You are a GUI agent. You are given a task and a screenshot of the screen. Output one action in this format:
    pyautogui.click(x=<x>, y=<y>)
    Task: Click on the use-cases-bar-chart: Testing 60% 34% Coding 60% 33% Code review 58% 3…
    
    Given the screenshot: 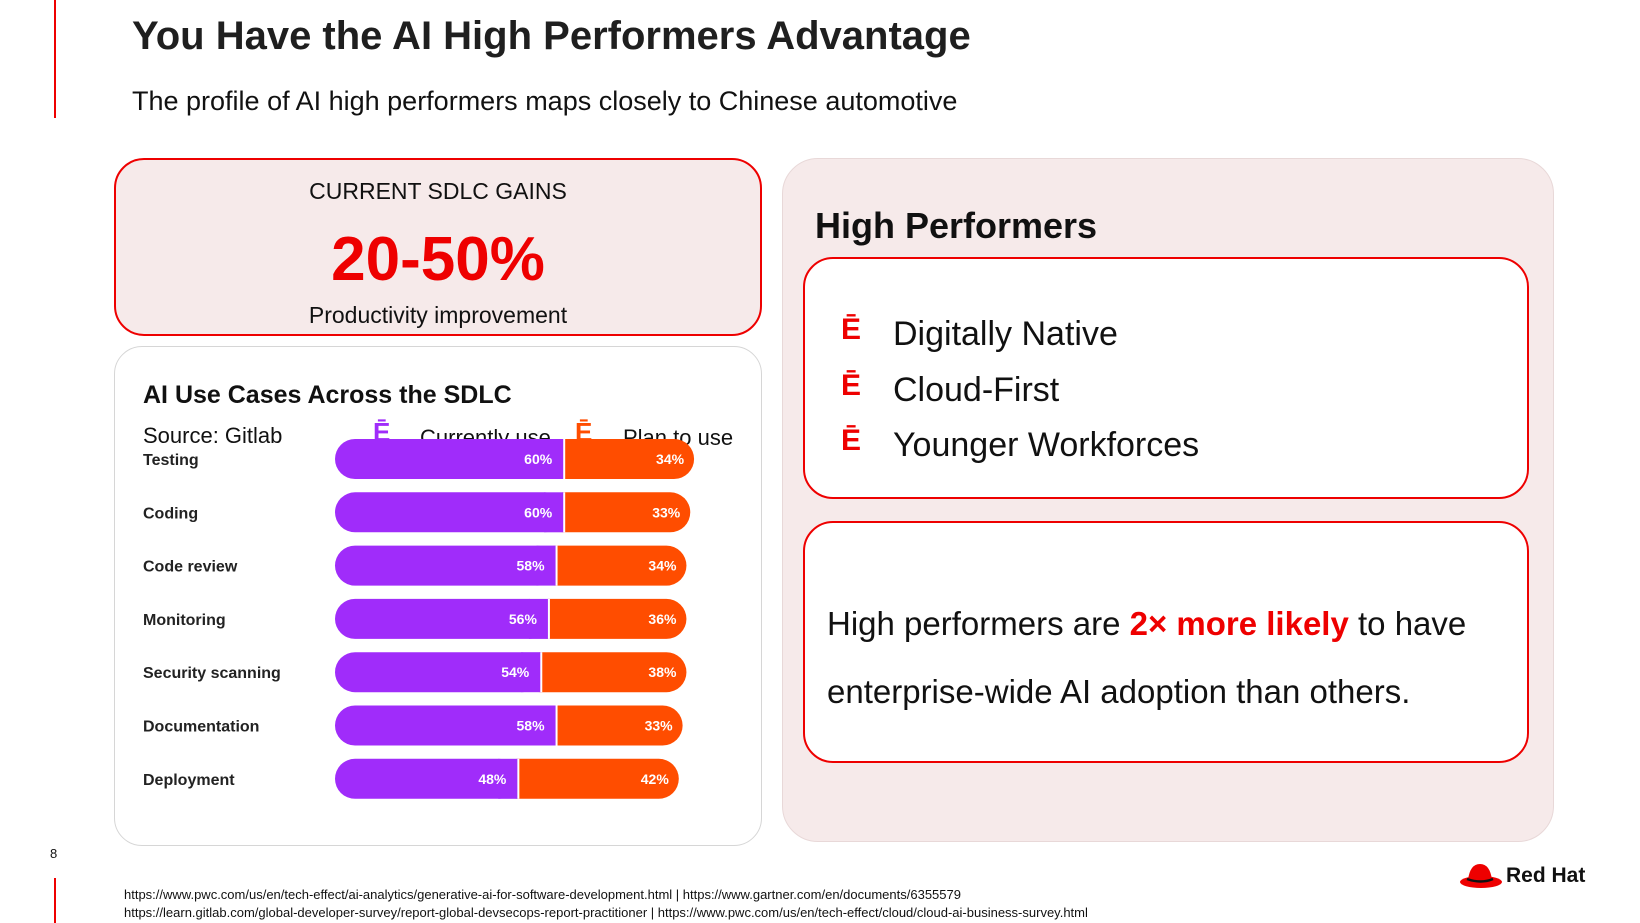 What is the action you would take?
    pyautogui.click(x=419, y=619)
    